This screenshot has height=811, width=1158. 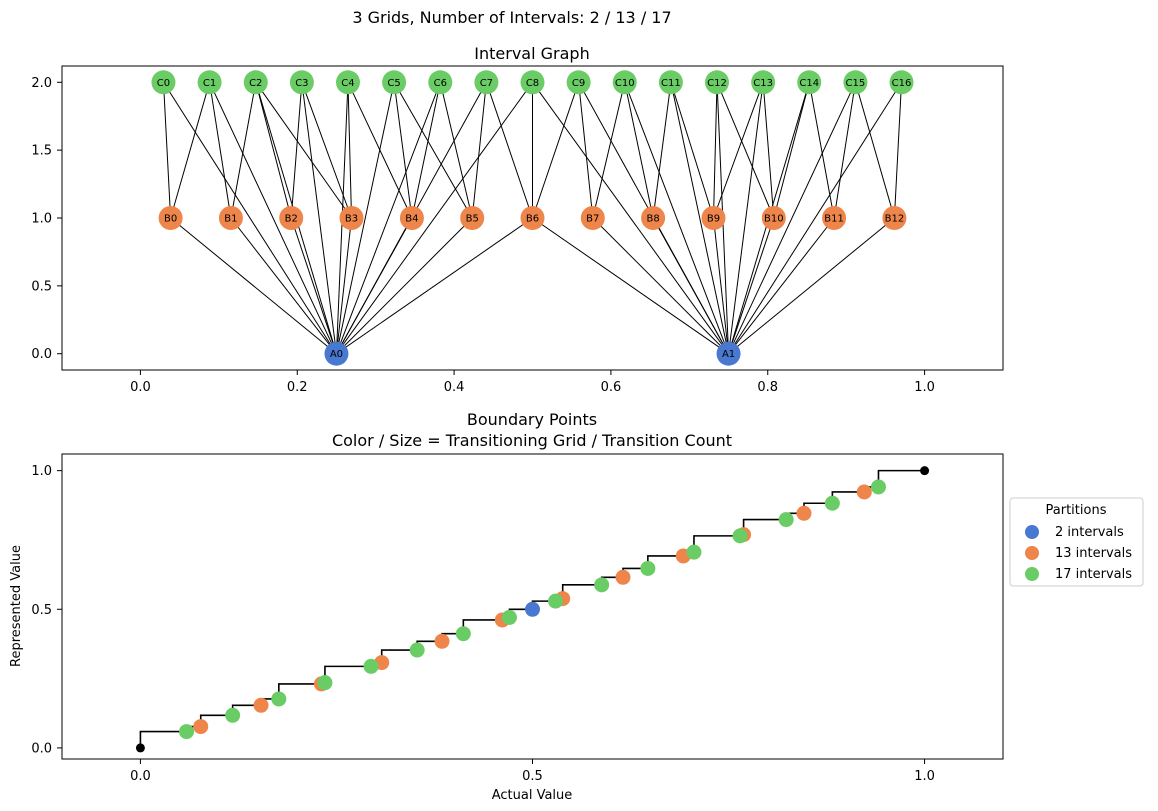 I want to click on graph-edge-A0-C3, so click(x=319, y=218).